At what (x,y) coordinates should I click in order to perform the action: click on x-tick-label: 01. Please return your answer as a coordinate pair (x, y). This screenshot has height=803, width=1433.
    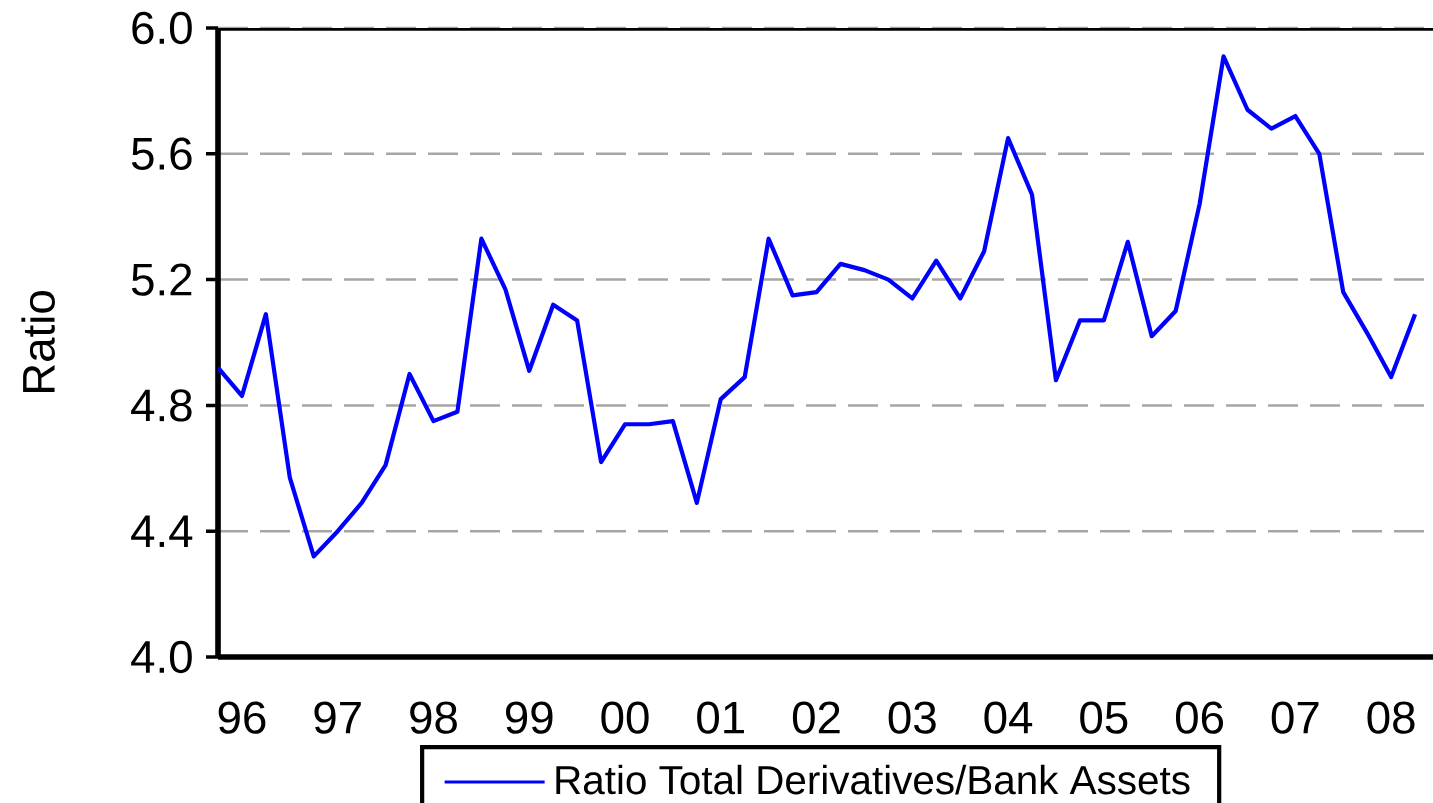
    Looking at the image, I should click on (720, 717).